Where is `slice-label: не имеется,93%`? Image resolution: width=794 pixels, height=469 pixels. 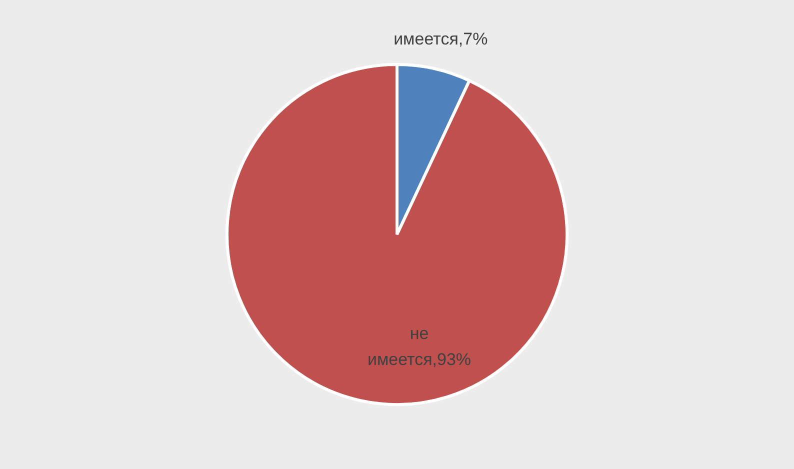 slice-label: не имеется,93% is located at coordinates (419, 347).